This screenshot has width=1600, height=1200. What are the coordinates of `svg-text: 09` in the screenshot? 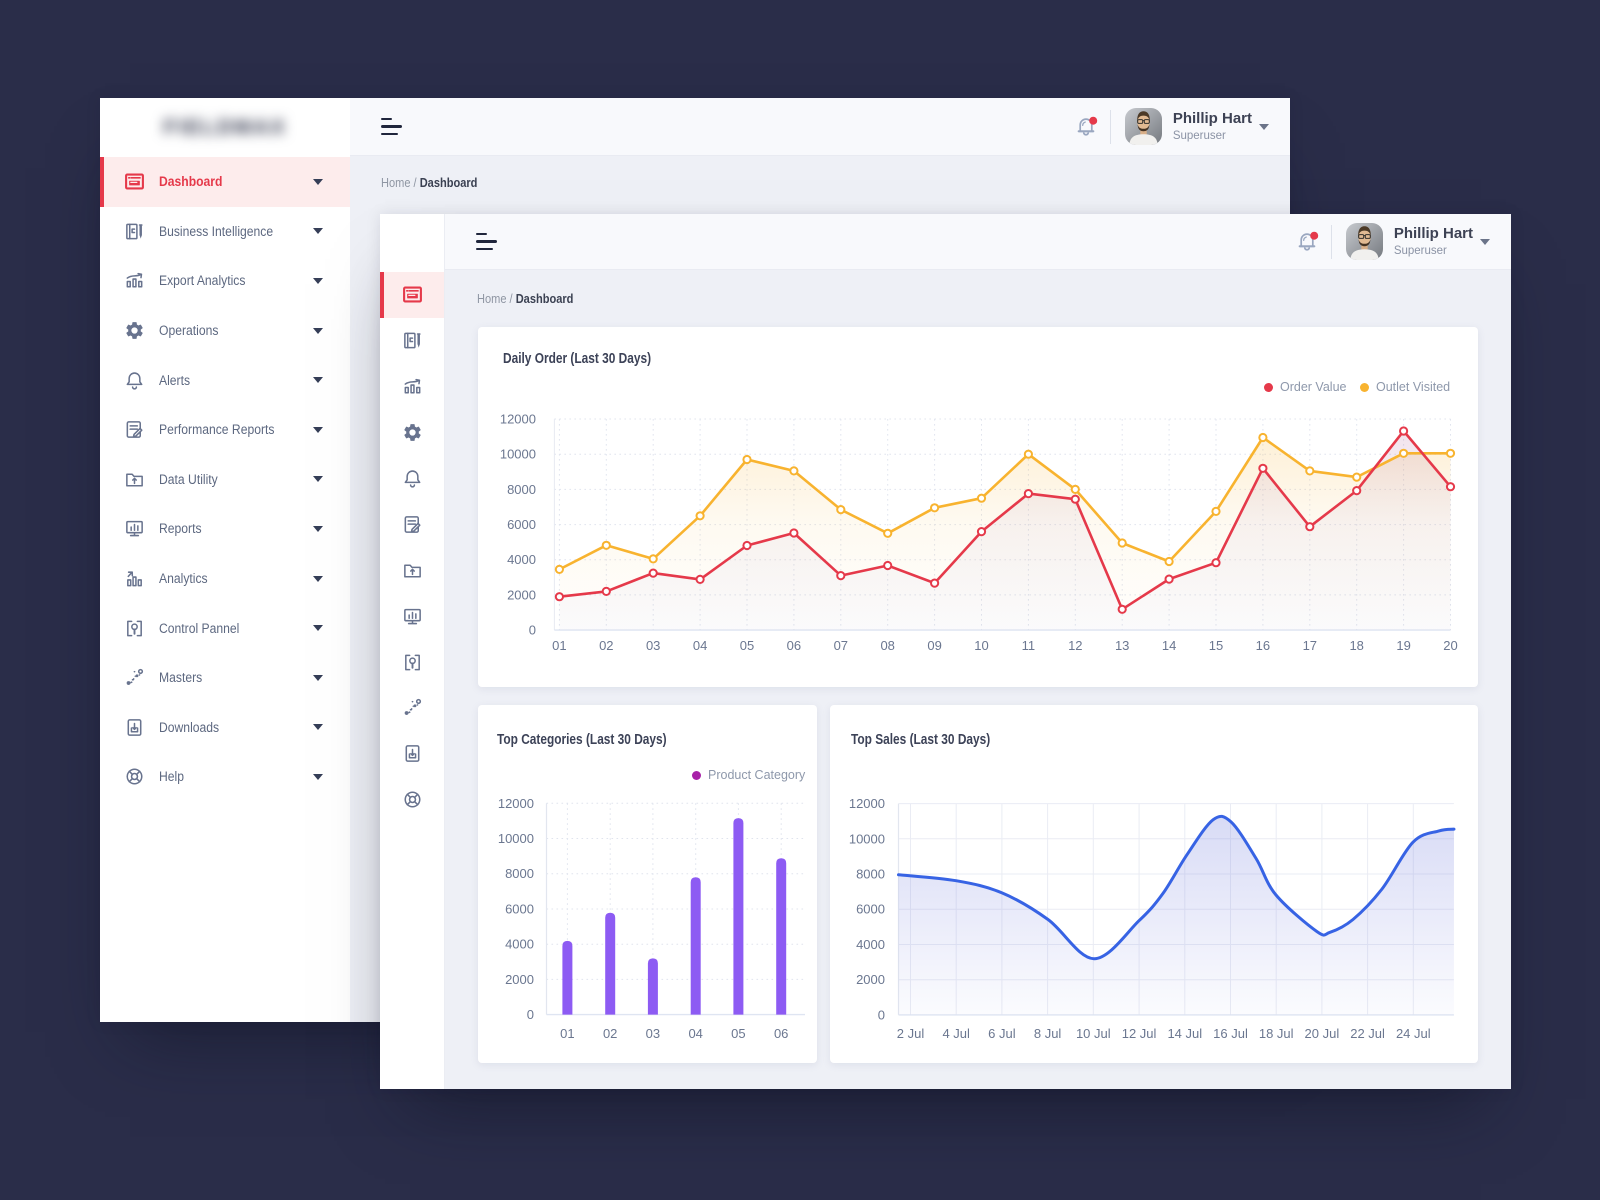 It's located at (934, 645).